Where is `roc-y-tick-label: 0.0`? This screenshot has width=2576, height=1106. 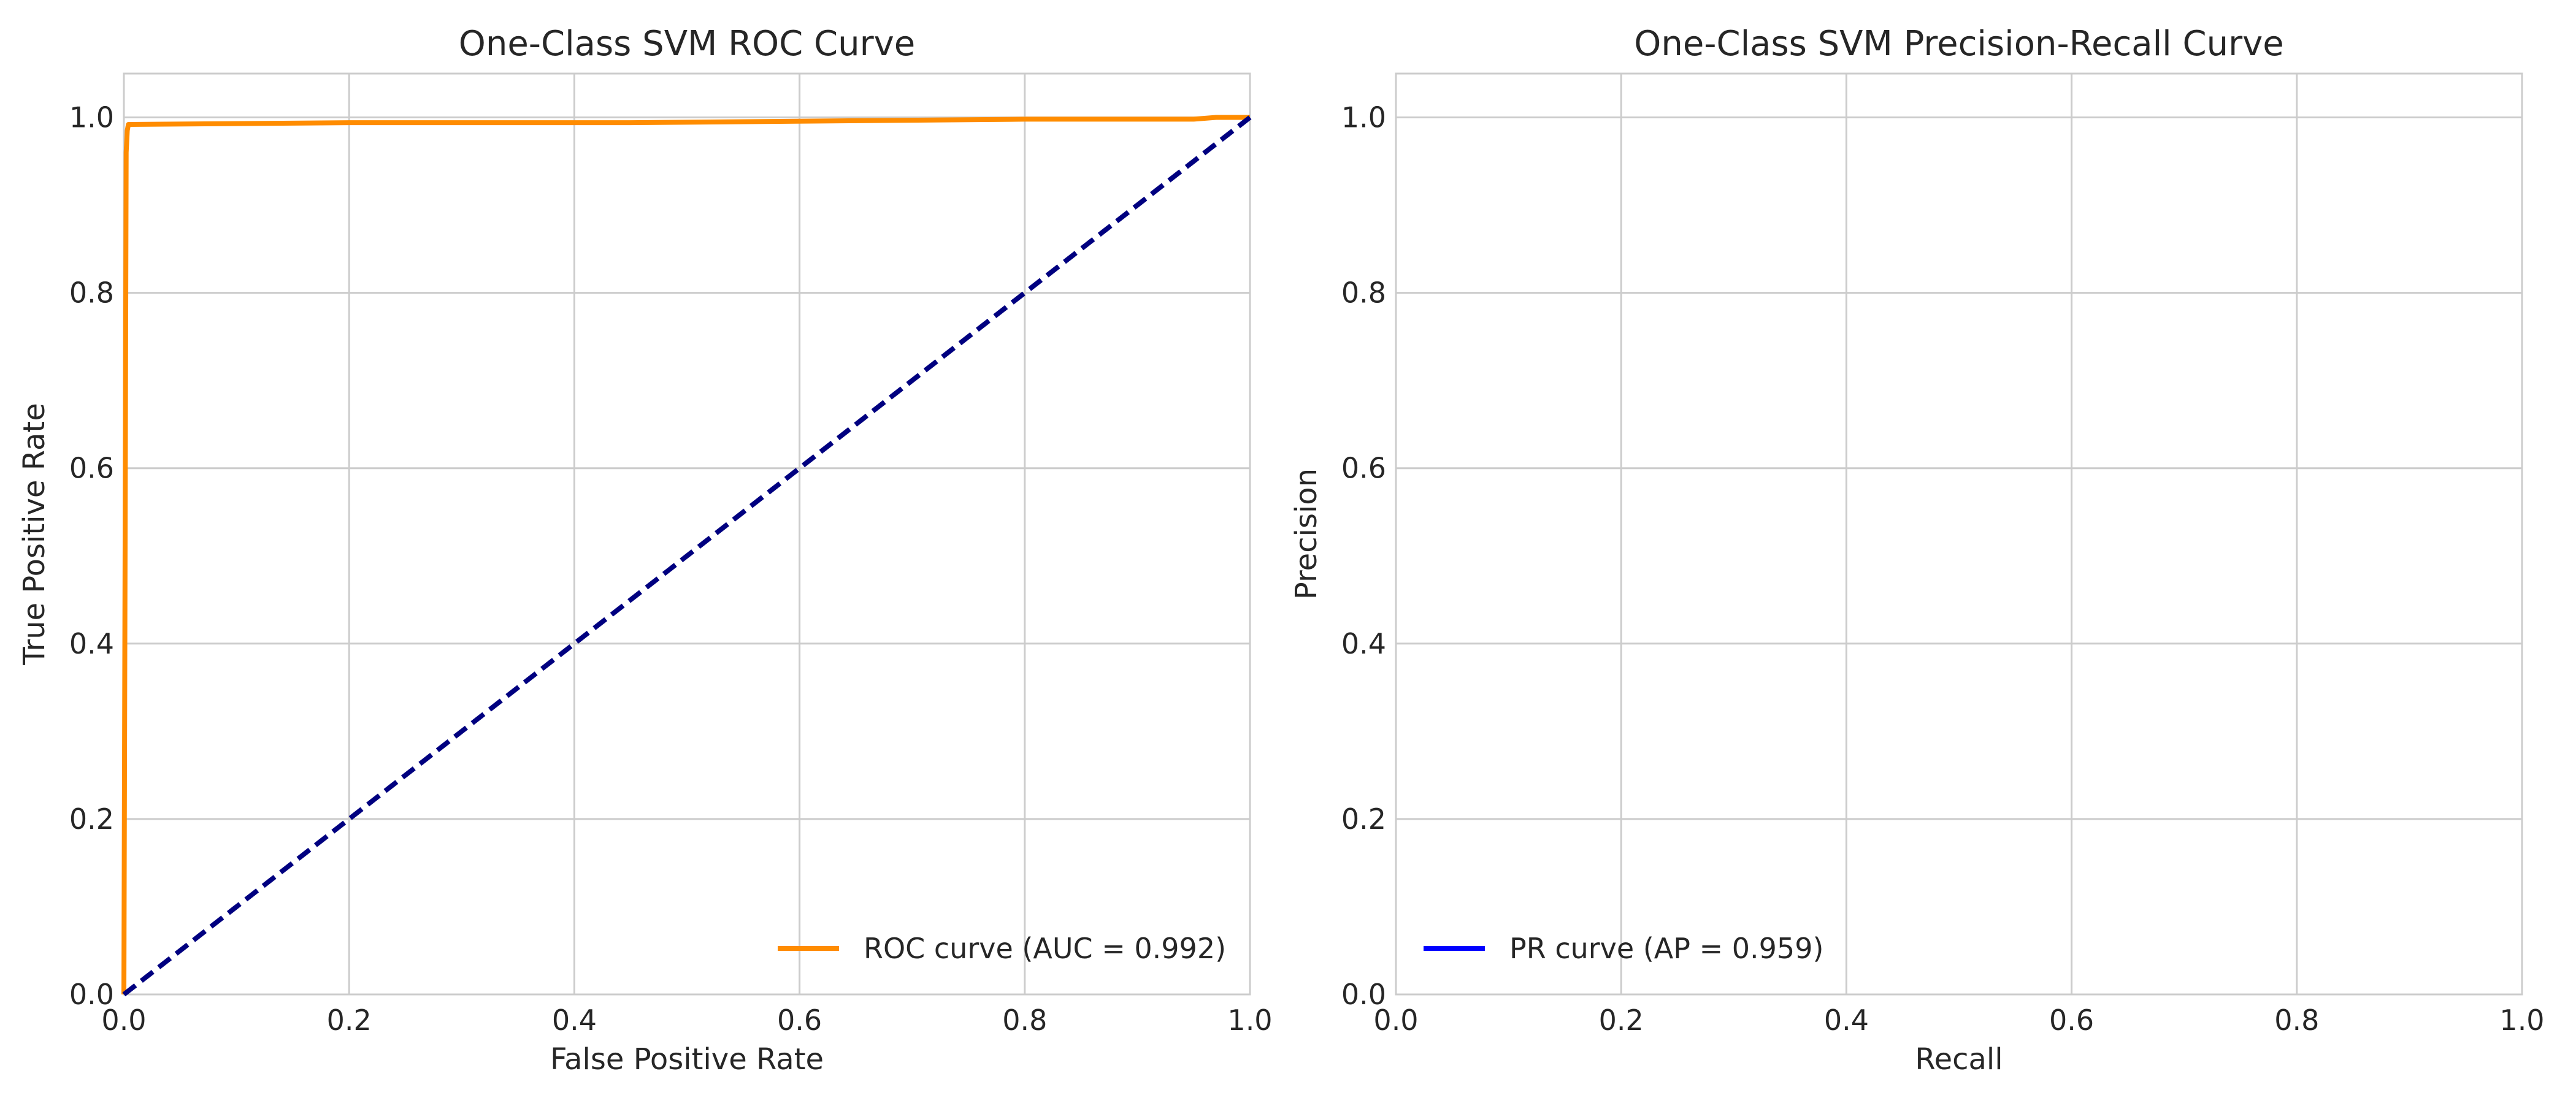 roc-y-tick-label: 0.0 is located at coordinates (91, 994).